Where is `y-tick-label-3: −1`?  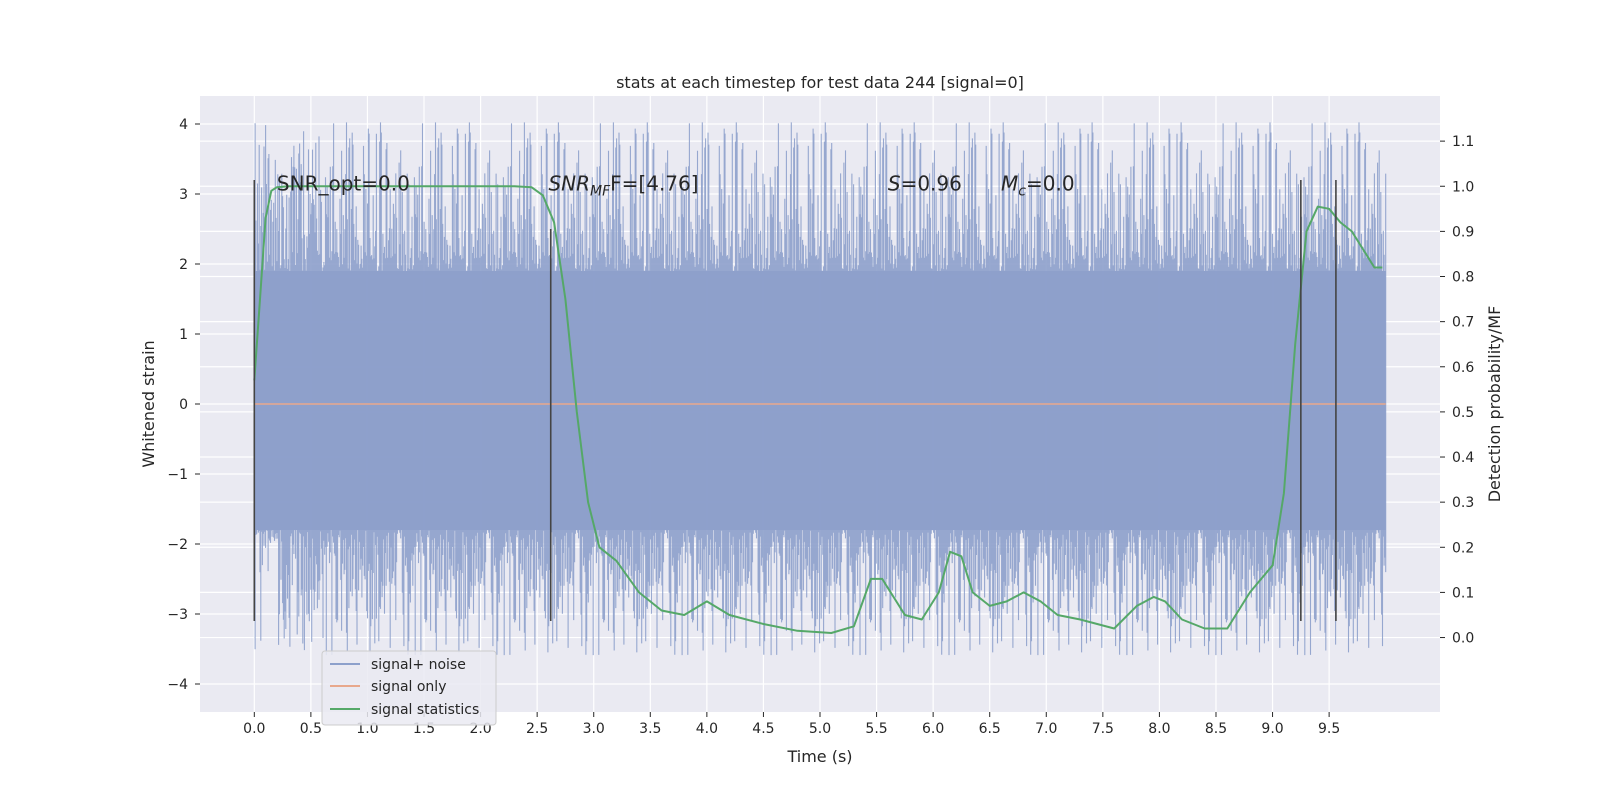 y-tick-label-3: −1 is located at coordinates (177, 475).